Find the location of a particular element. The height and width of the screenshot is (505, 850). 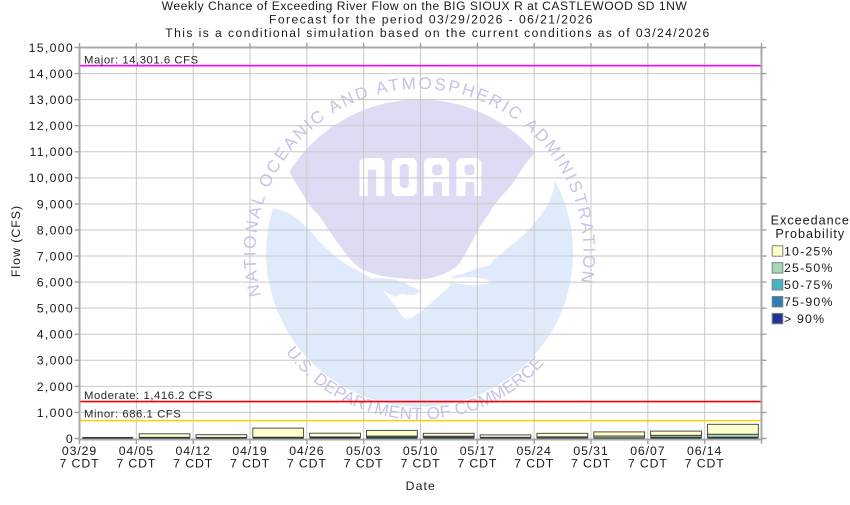

svg-text: 4,000 is located at coordinates (55, 335).